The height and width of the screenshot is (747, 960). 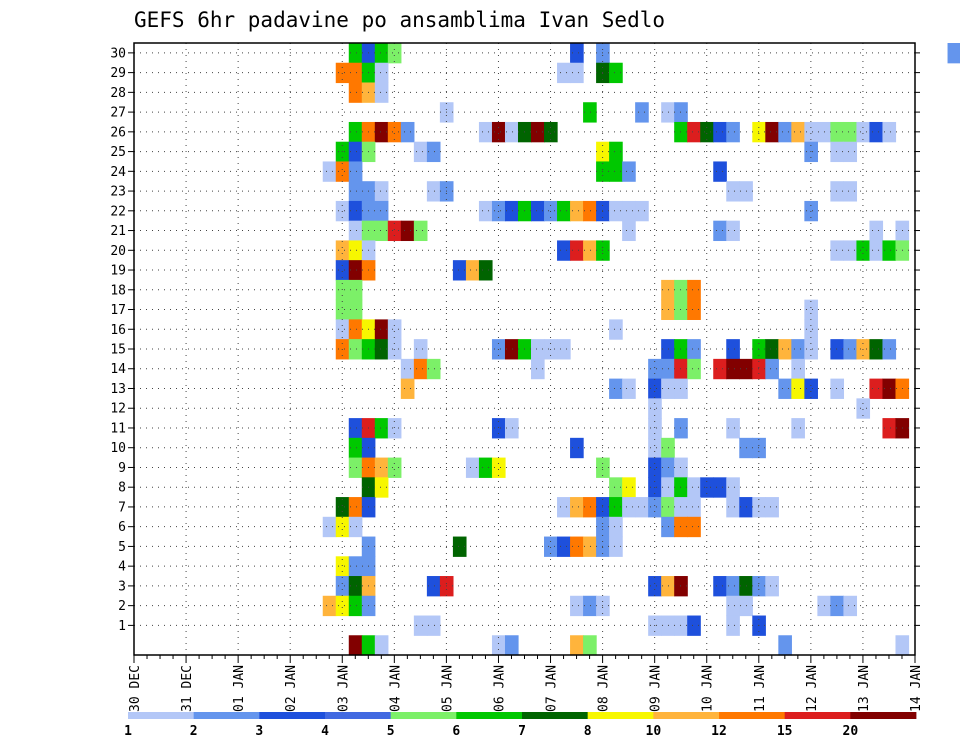 What do you see at coordinates (118, 448) in the screenshot?
I see `y-tick-label: 10` at bounding box center [118, 448].